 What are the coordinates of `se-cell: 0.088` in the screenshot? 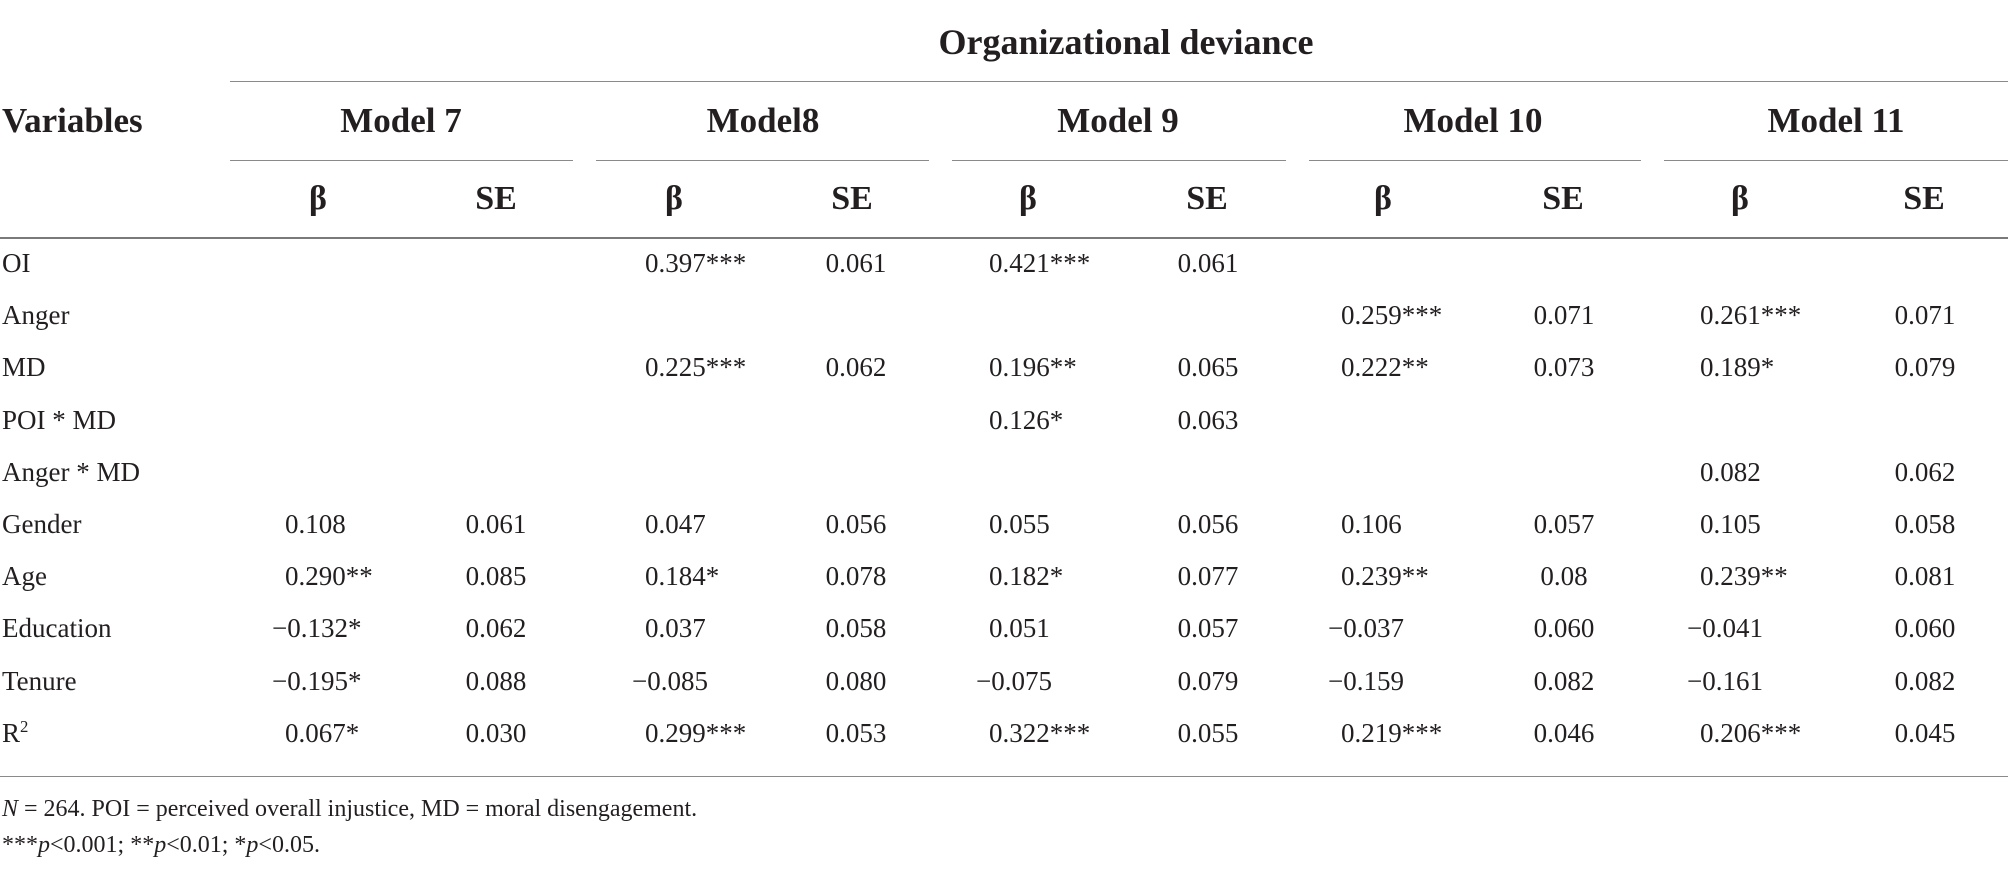 It's located at (496, 681).